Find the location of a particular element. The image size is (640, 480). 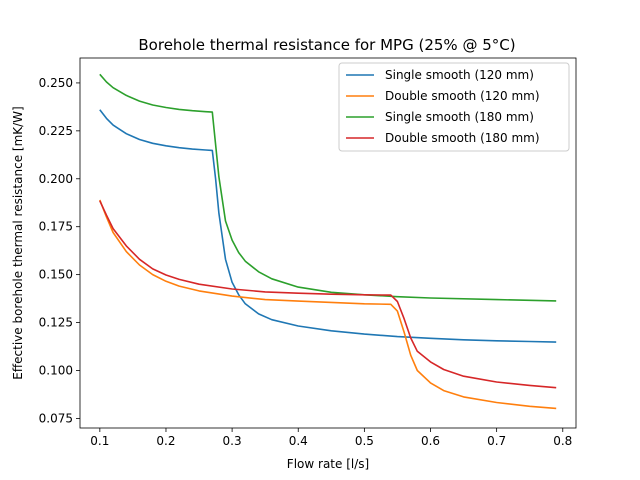

y-tick-label: 0.075 is located at coordinates (56, 418).